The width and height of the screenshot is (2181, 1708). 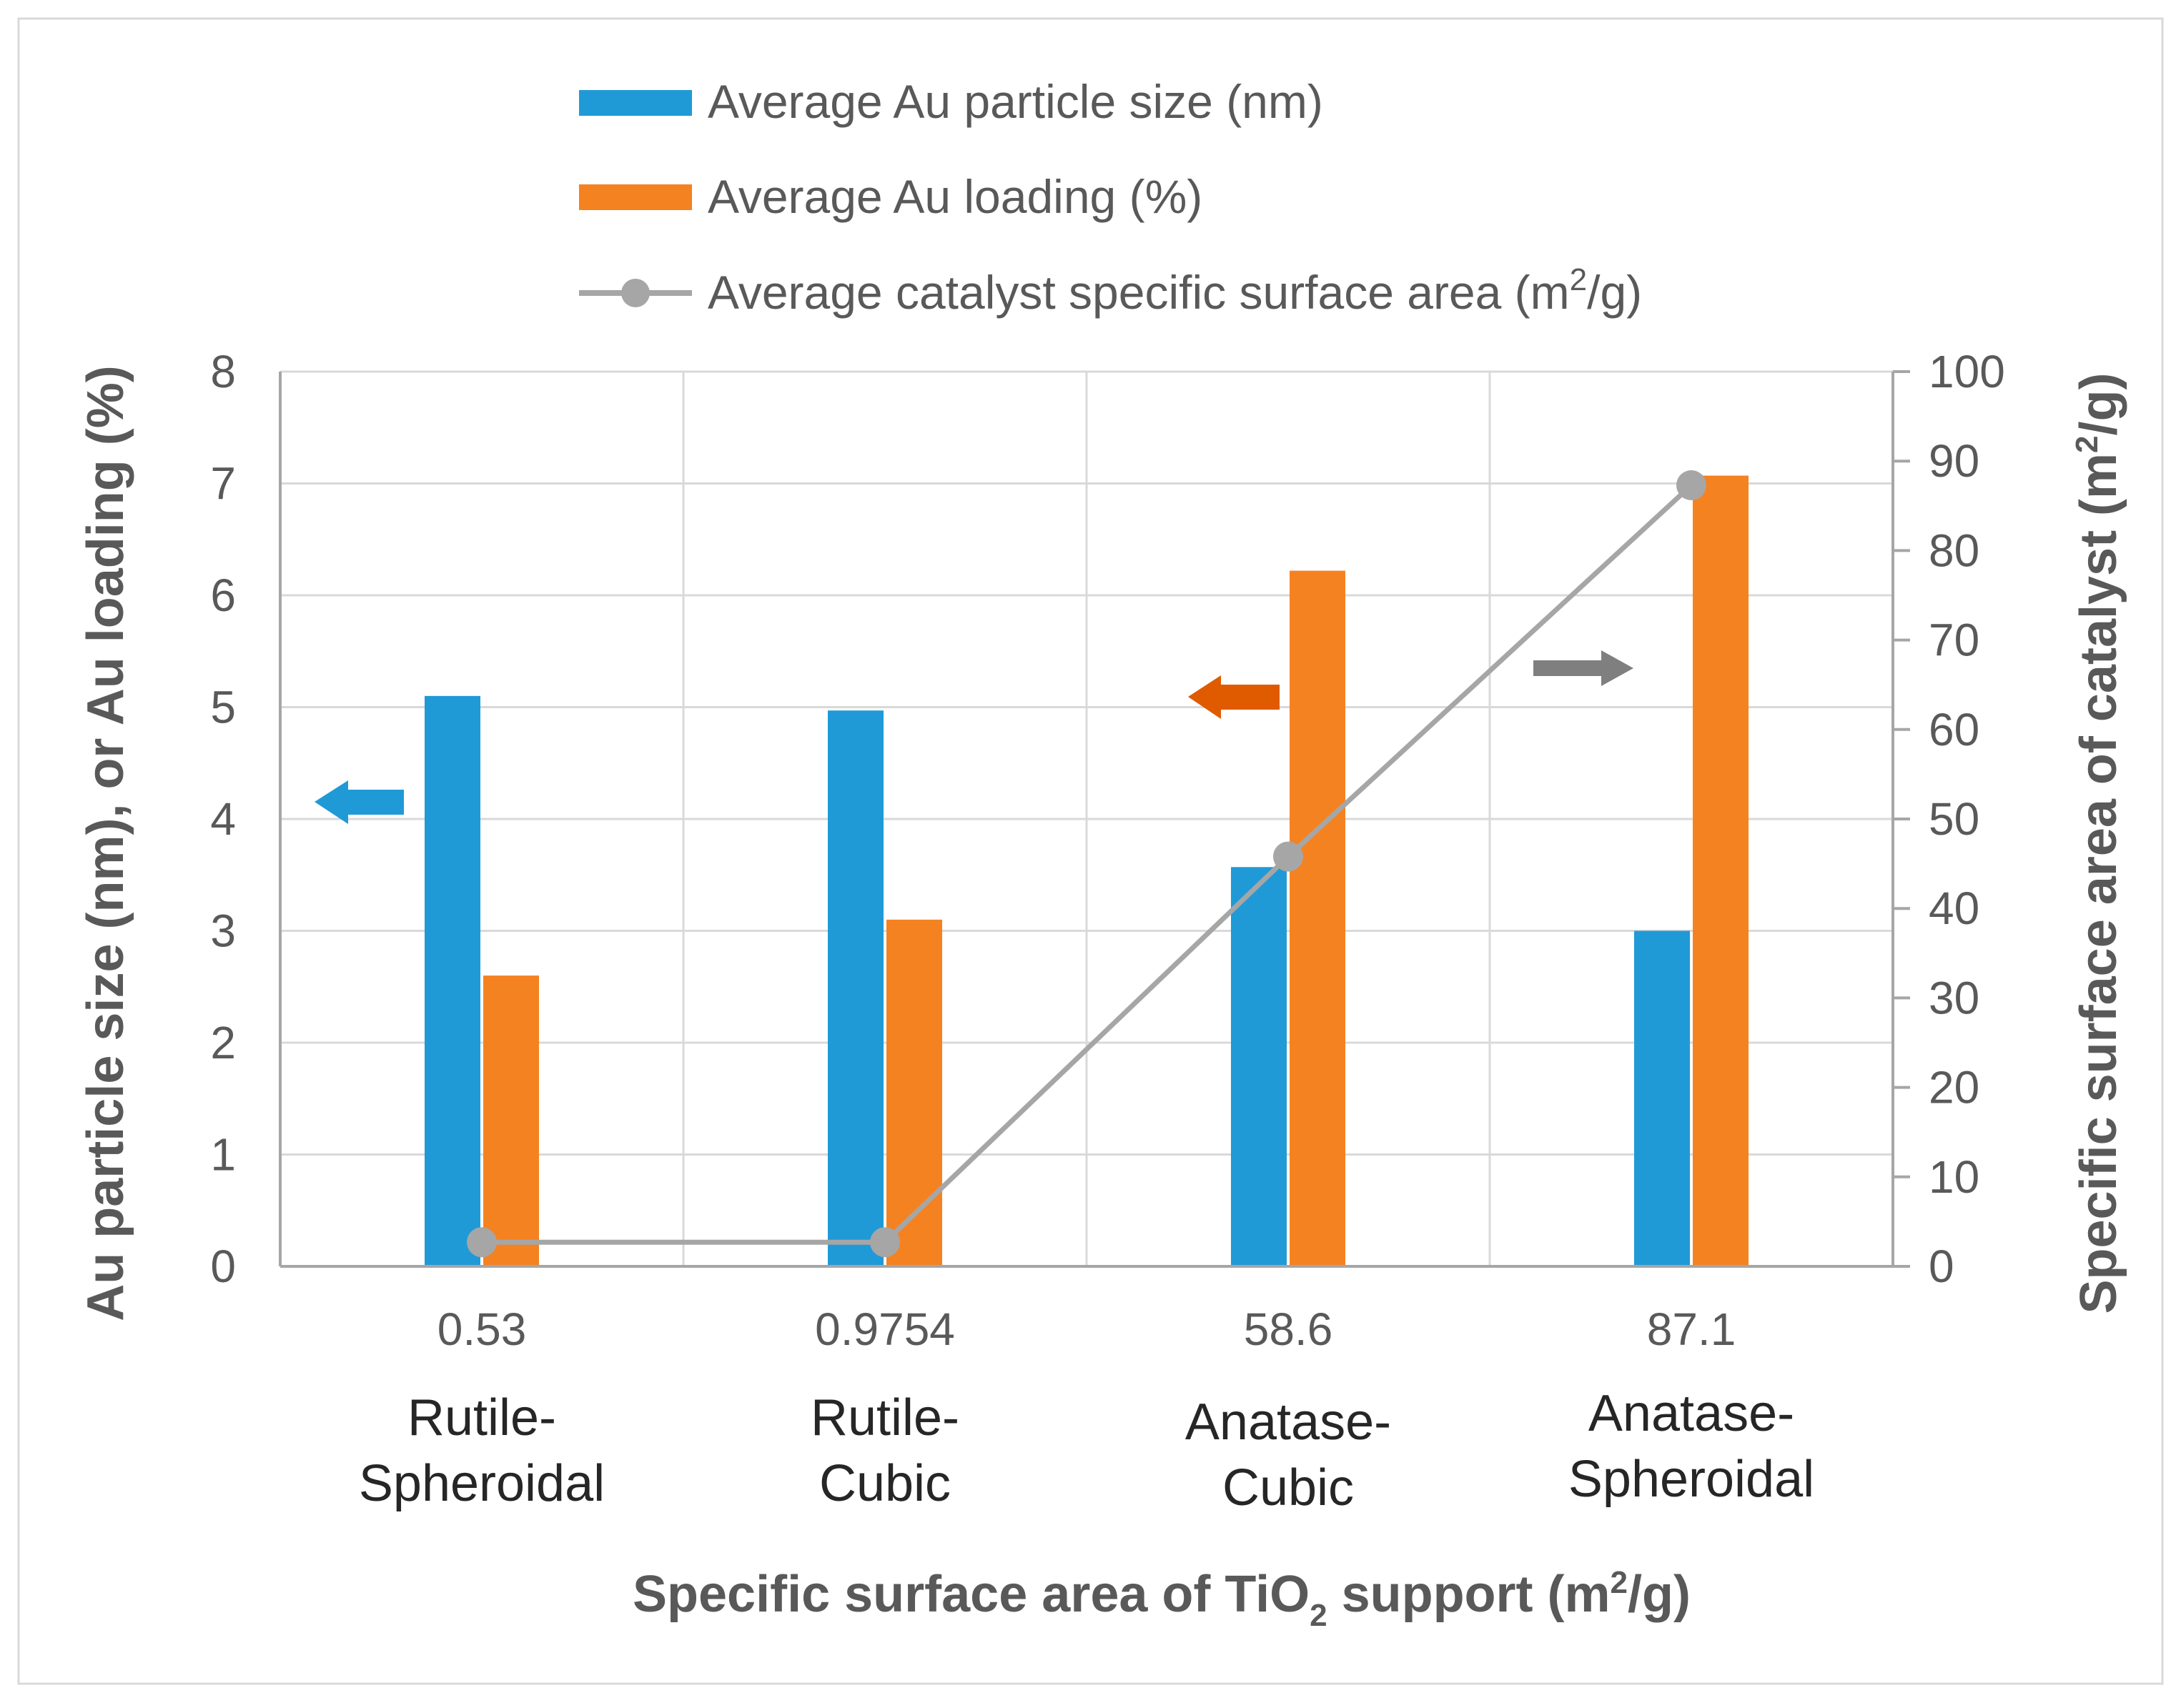 What do you see at coordinates (223, 1155) in the screenshot?
I see `left-tick-label: 1` at bounding box center [223, 1155].